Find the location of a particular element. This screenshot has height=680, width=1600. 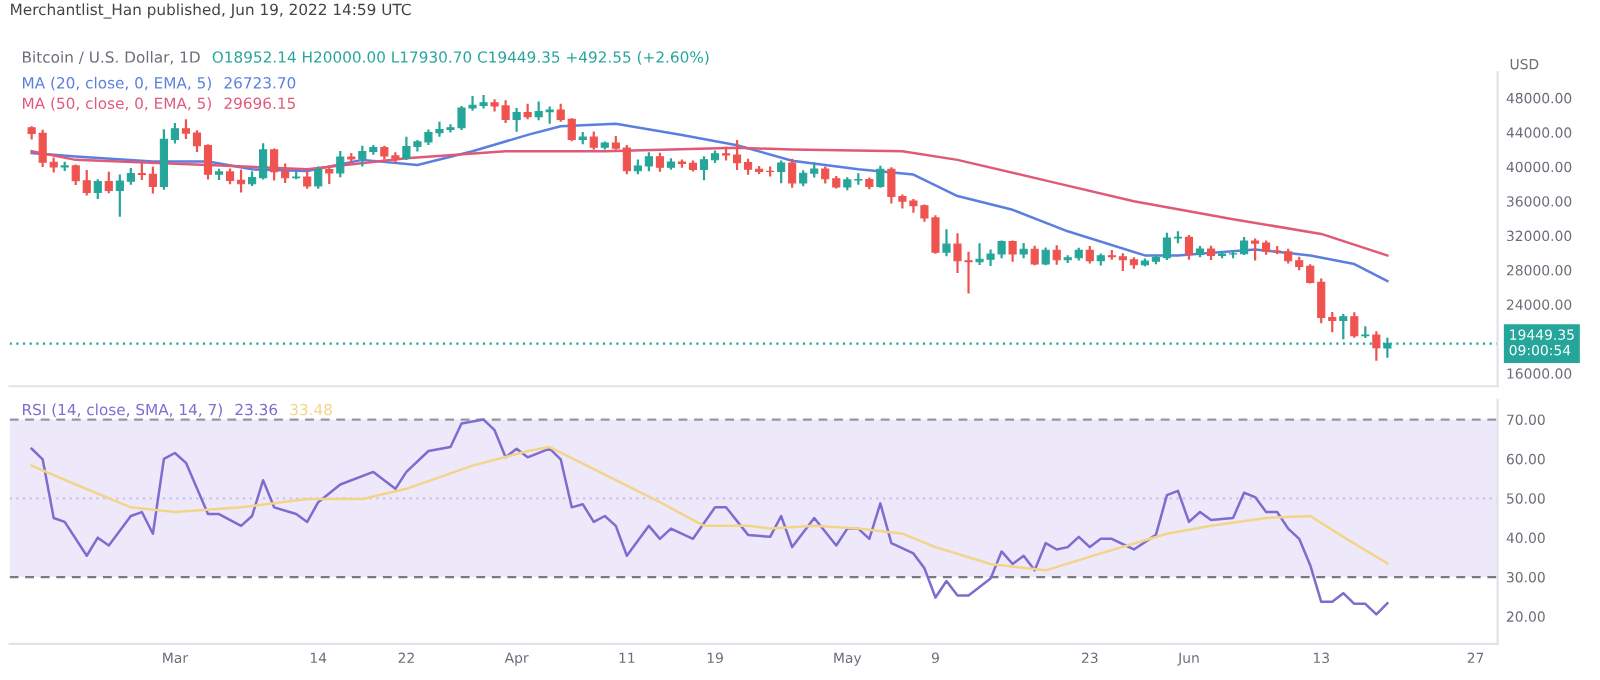

line-series is located at coordinates (709, 201).